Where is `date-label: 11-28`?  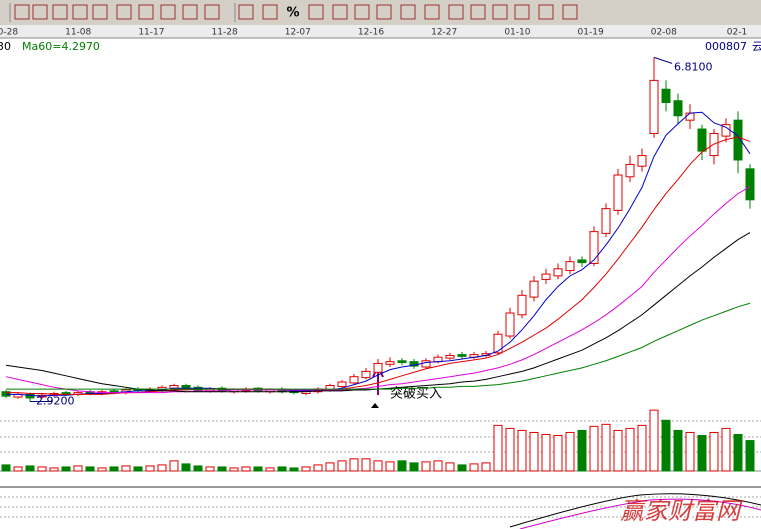 date-label: 11-28 is located at coordinates (225, 33).